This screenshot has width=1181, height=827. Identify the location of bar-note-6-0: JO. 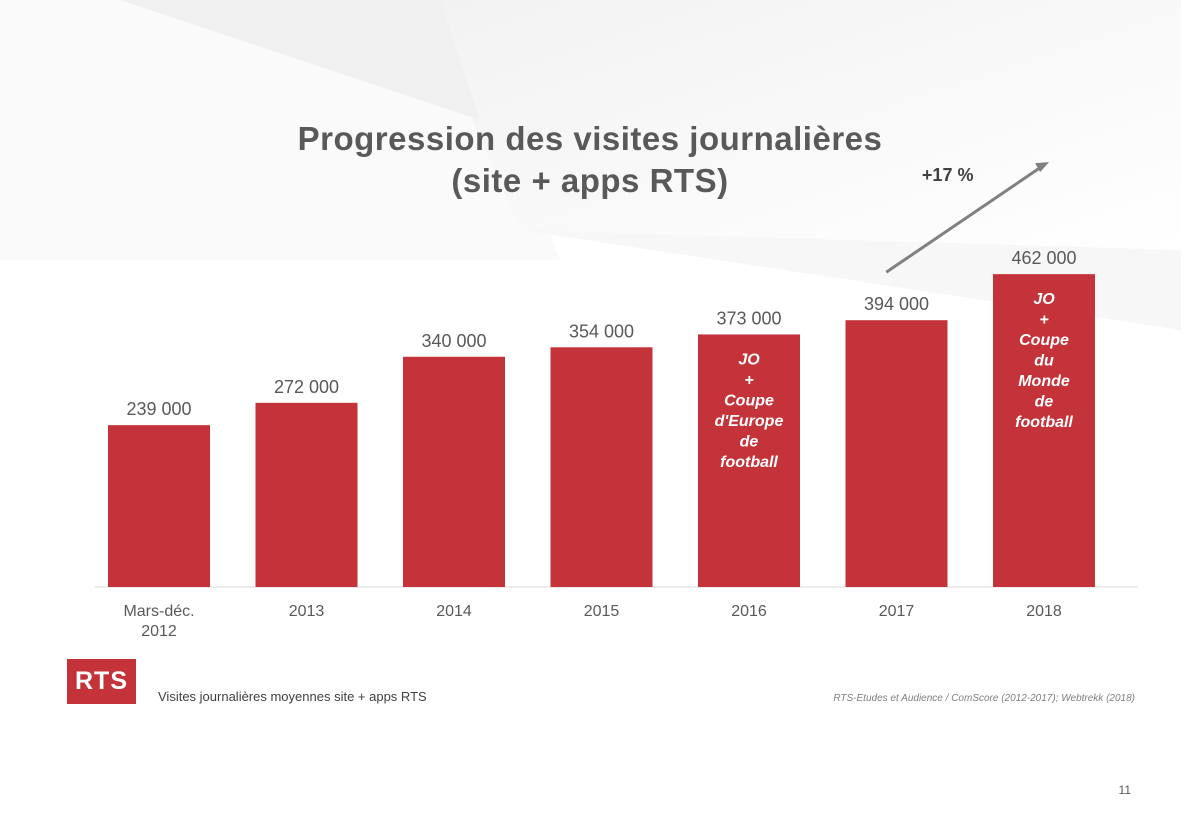
(1044, 299).